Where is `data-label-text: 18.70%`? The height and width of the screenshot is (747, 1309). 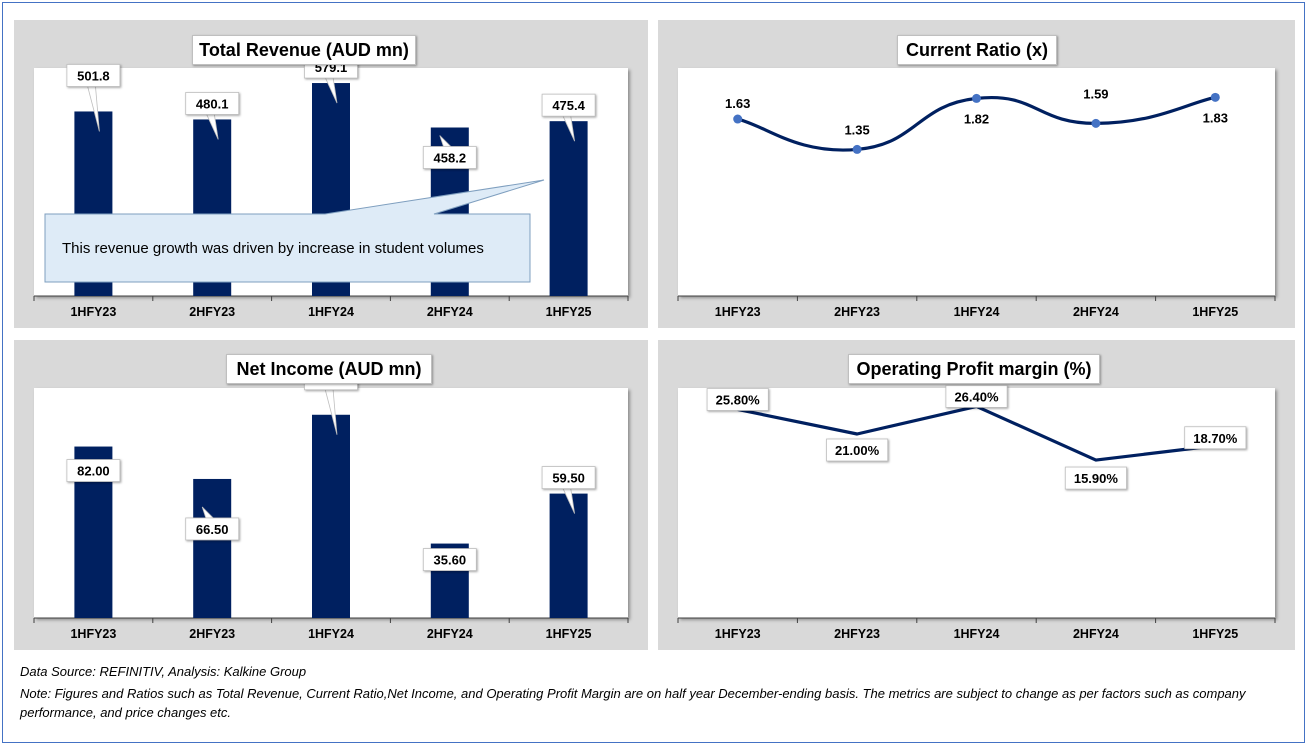
data-label-text: 18.70% is located at coordinates (1215, 438).